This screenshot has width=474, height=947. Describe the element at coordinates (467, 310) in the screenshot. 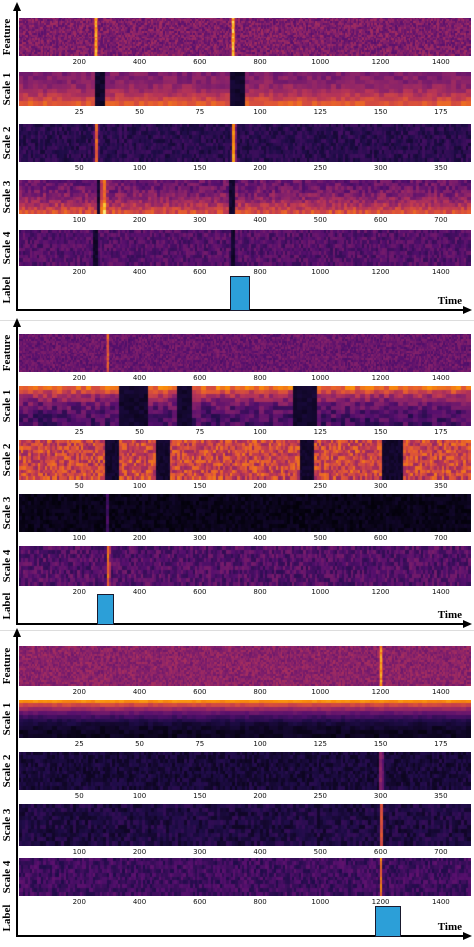

I see `right-arrow-icon` at that location.